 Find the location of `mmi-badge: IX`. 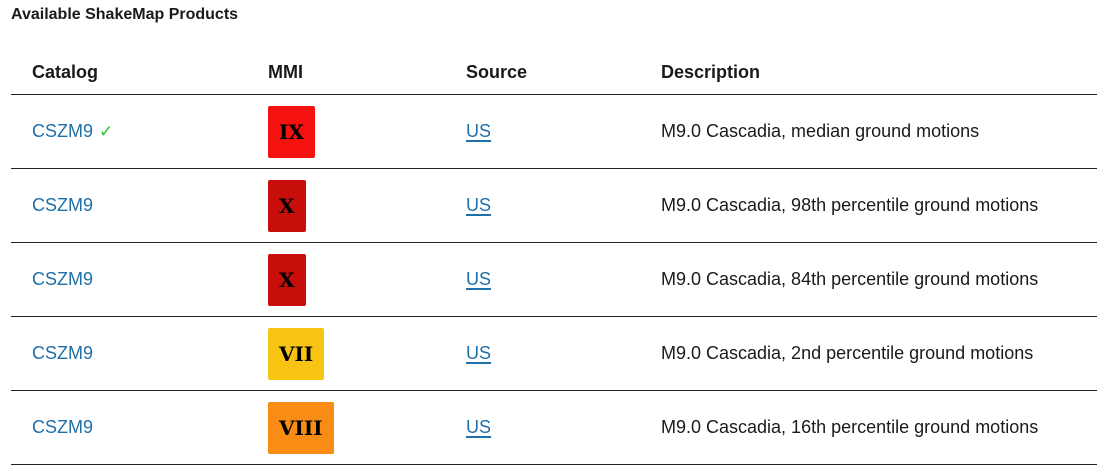

mmi-badge: IX is located at coordinates (291, 131).